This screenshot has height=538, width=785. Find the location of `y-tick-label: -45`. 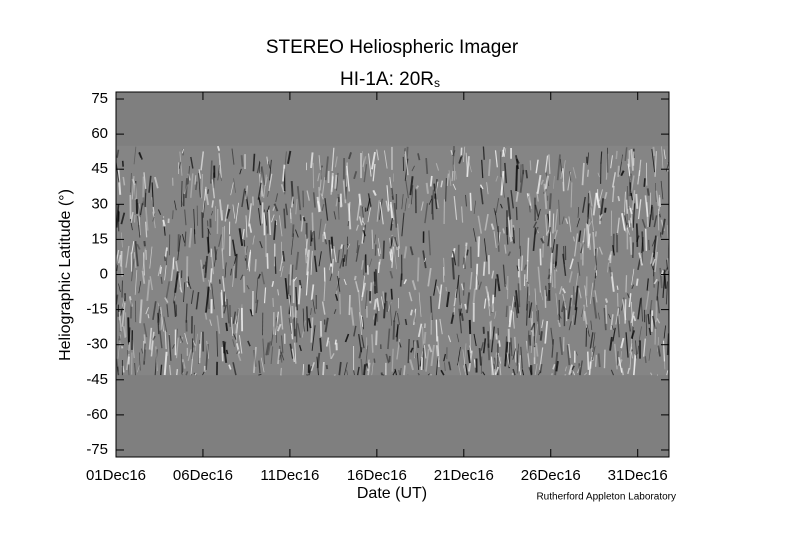

y-tick-label: -45 is located at coordinates (97, 379).